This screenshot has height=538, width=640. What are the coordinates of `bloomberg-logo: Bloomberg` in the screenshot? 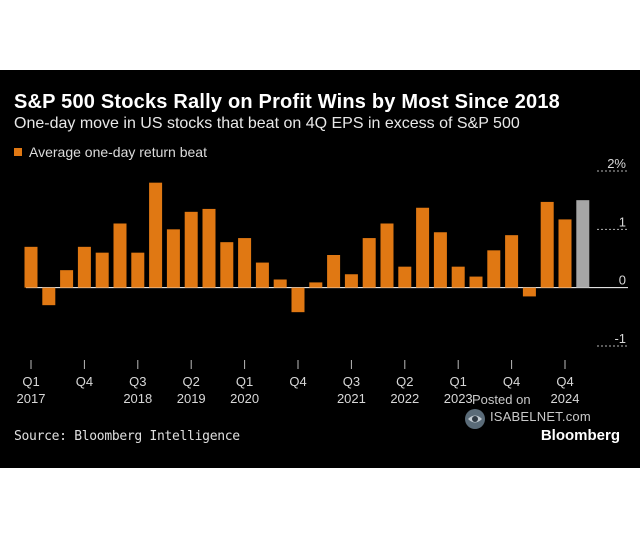 It's located at (580, 435).